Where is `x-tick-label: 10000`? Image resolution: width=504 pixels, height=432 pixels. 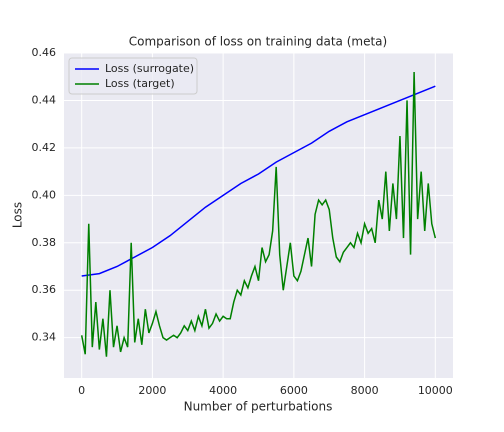 x-tick-label: 10000 is located at coordinates (435, 390).